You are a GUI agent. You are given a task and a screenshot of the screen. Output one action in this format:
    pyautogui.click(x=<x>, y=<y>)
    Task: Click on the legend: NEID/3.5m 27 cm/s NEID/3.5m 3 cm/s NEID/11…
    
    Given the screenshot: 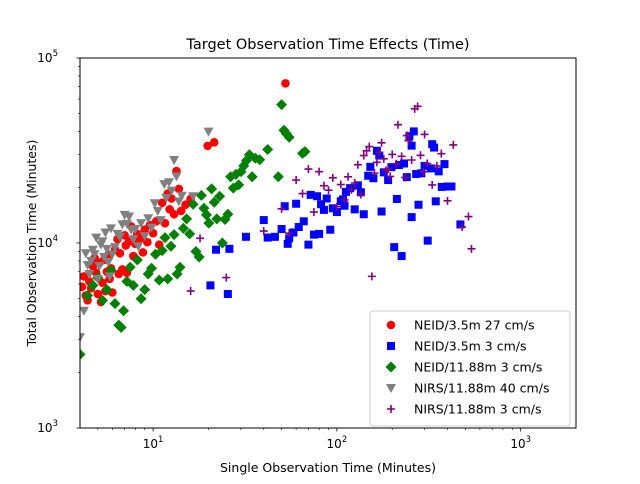 What is the action you would take?
    pyautogui.click(x=470, y=368)
    